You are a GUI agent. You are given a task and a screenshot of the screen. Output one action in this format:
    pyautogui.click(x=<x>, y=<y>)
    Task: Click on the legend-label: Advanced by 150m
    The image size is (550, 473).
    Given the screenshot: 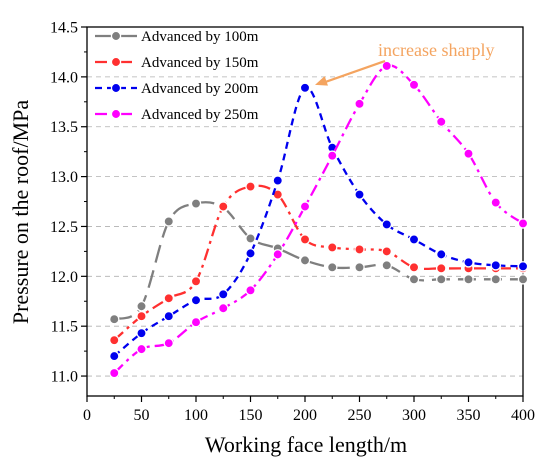 What is the action you would take?
    pyautogui.click(x=200, y=63)
    